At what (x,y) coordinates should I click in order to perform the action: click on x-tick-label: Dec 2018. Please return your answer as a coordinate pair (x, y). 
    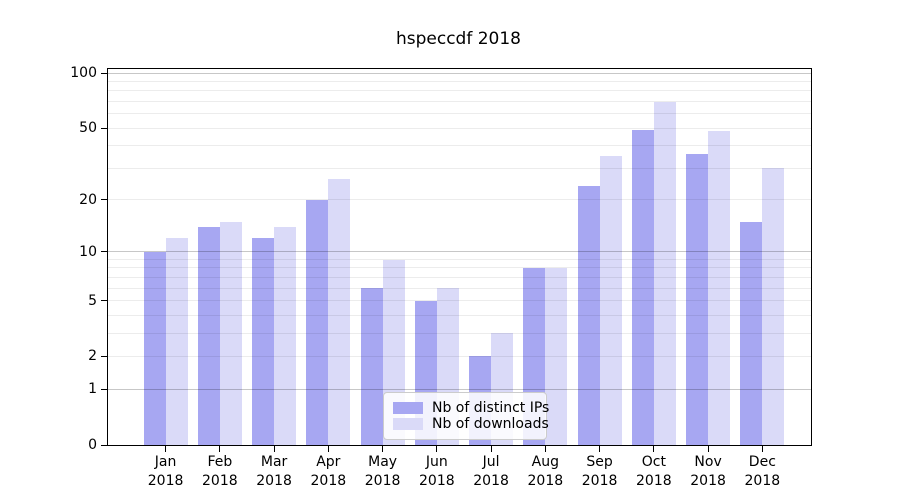
    Looking at the image, I should click on (762, 472).